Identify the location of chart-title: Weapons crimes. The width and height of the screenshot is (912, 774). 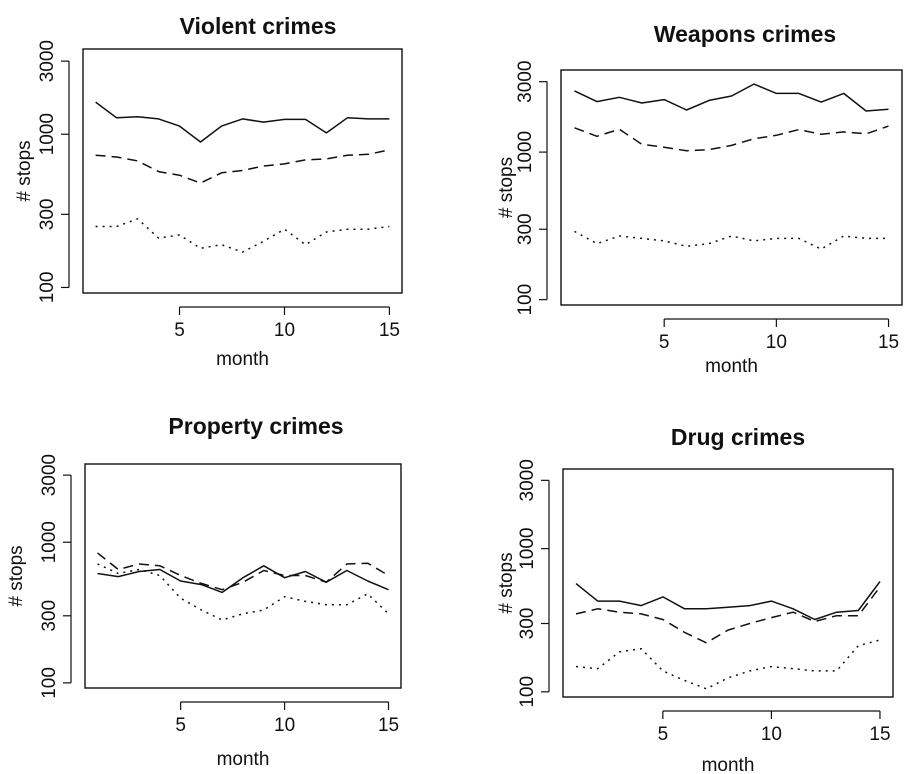
(745, 34).